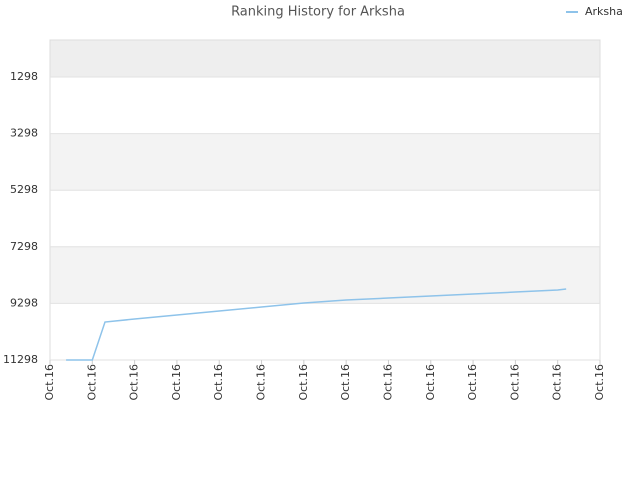  Describe the element at coordinates (24, 76) in the screenshot. I see `y-tick-label: 1298` at that location.